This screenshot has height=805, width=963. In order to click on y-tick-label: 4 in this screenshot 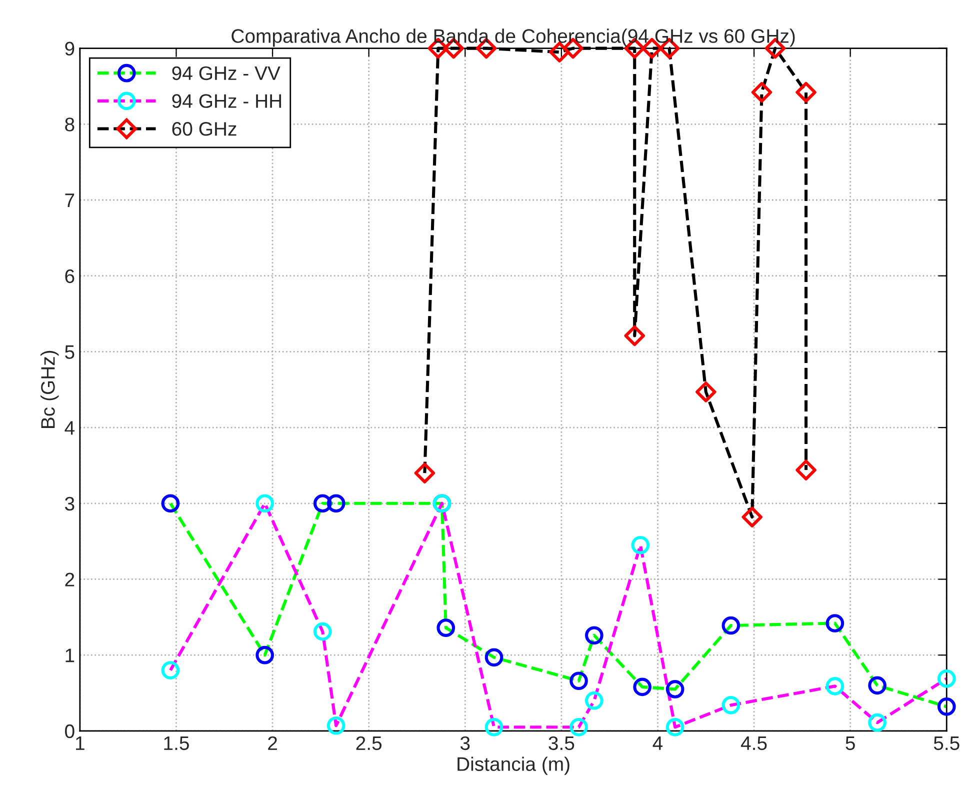, I will do `click(69, 428)`.